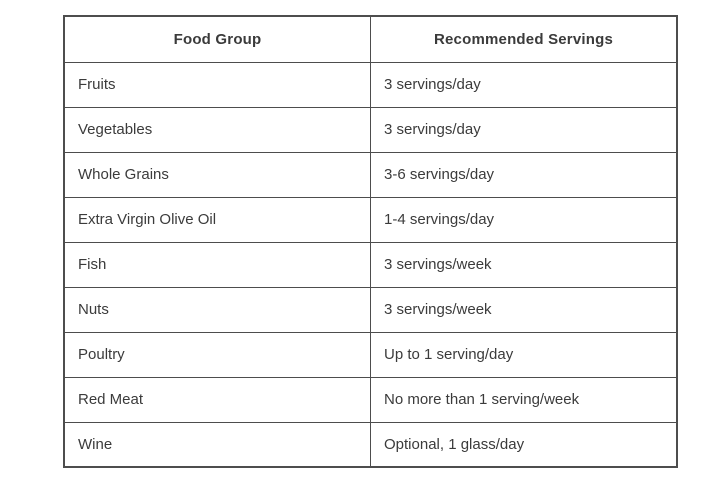 The height and width of the screenshot is (489, 720). Describe the element at coordinates (524, 354) in the screenshot. I see `servings-cell: Up to 1 serving/day` at that location.